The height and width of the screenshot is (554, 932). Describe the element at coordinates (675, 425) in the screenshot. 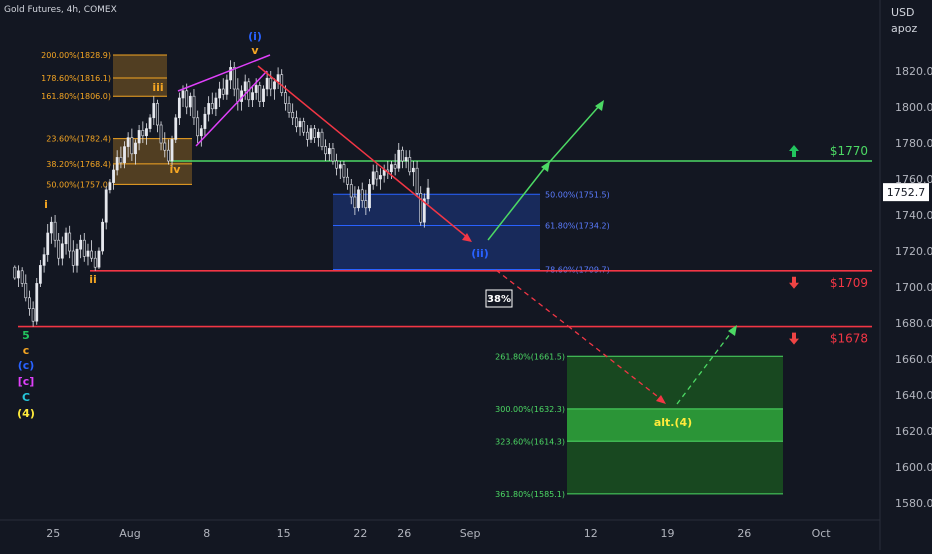

I see `fib-box-green-core` at that location.